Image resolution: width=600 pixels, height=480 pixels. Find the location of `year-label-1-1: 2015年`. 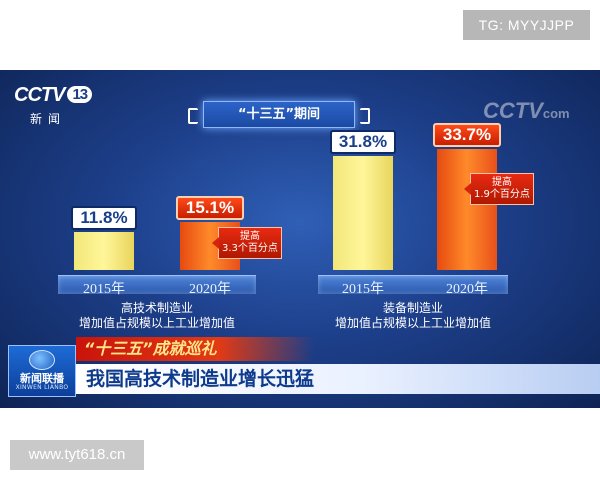

year-label-1-1: 2015年 is located at coordinates (104, 289).